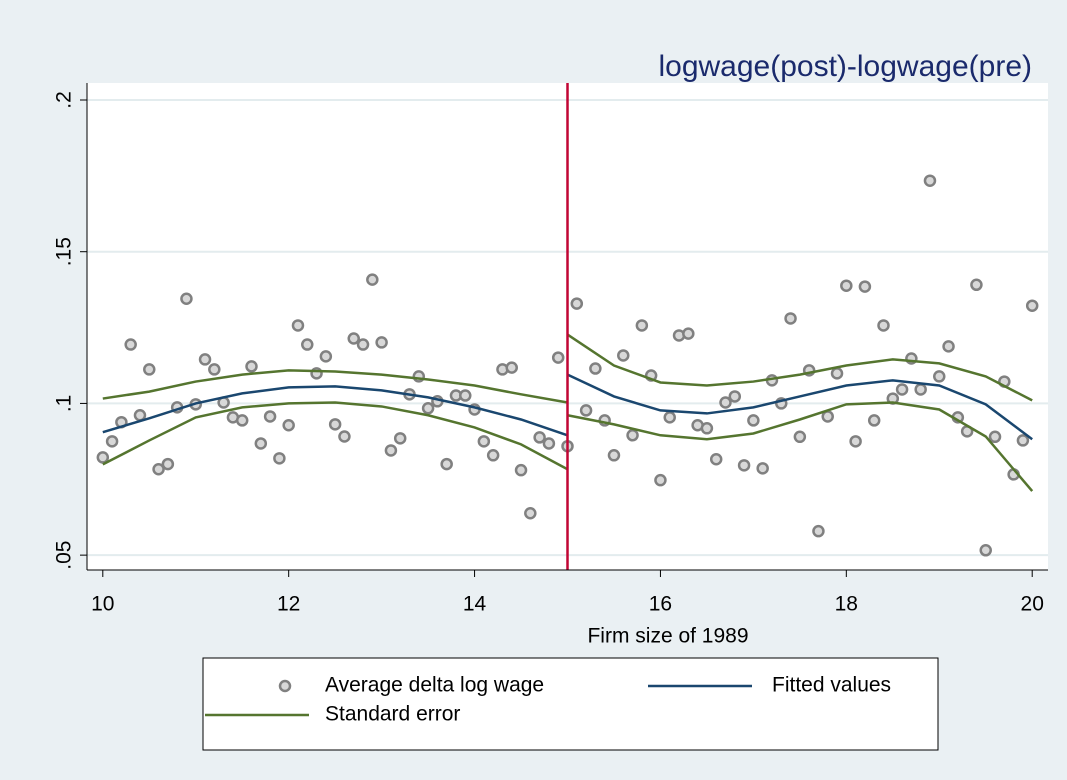  I want to click on y-tick-label: .2, so click(64, 100).